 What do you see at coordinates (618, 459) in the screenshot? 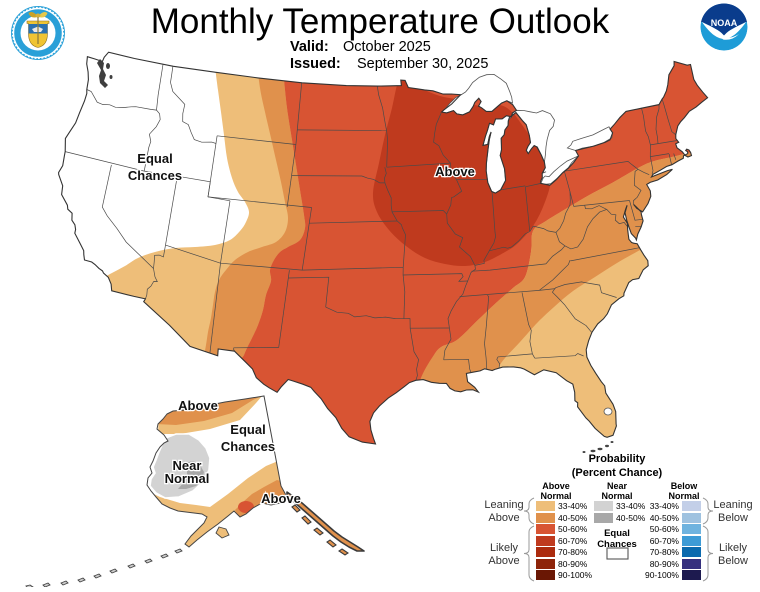
I see `svg-text: Probability` at bounding box center [618, 459].